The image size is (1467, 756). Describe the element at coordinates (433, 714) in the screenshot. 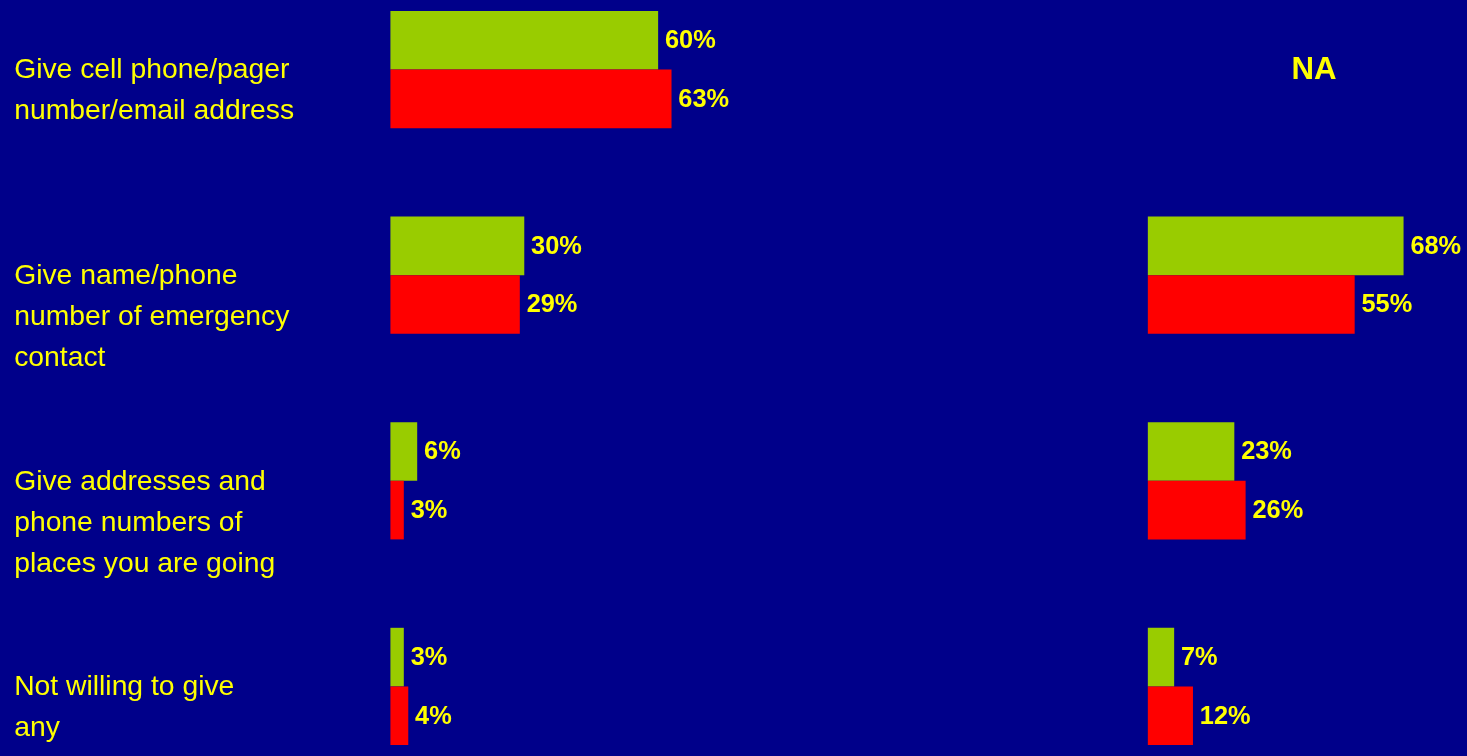

I see `data-label: 4%` at that location.